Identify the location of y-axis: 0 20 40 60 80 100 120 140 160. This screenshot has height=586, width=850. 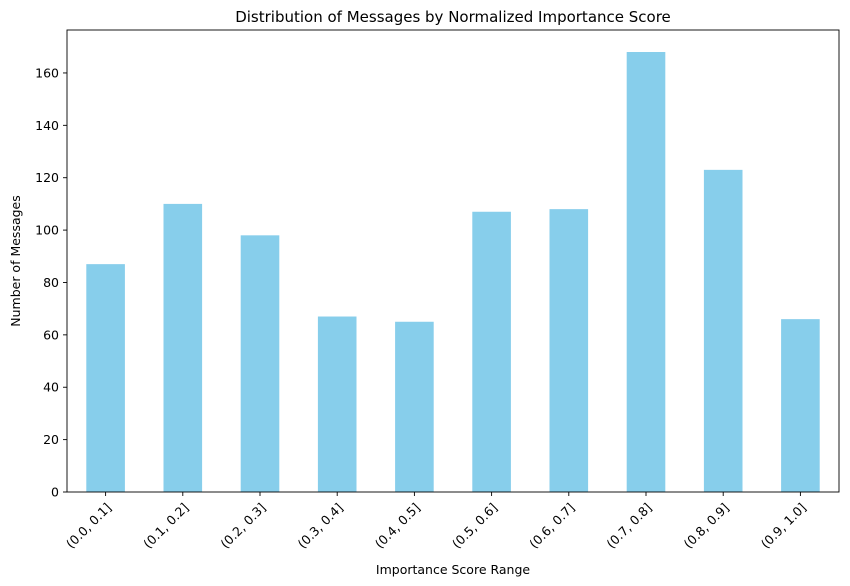
(51, 282).